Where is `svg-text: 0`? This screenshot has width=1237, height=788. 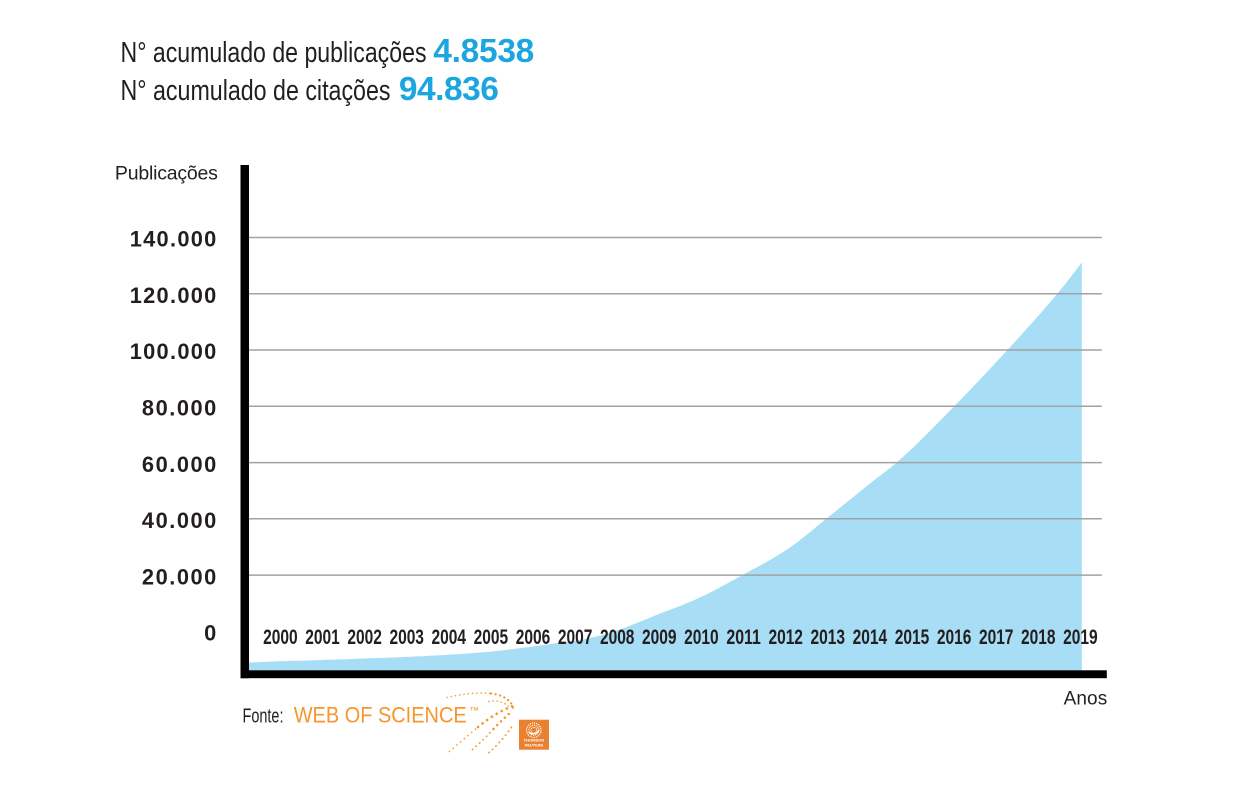 svg-text: 0 is located at coordinates (210, 633).